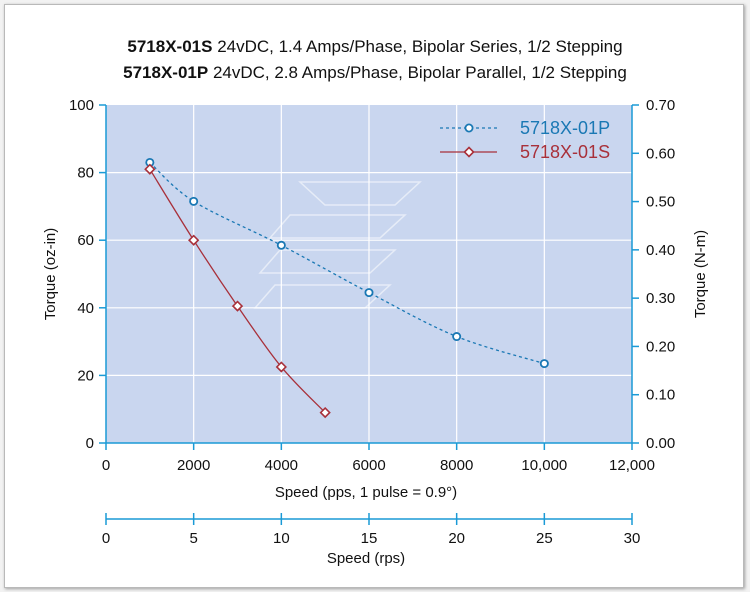 Image resolution: width=750 pixels, height=592 pixels. What do you see at coordinates (544, 465) in the screenshot?
I see `x-tick-label: 10,000` at bounding box center [544, 465].